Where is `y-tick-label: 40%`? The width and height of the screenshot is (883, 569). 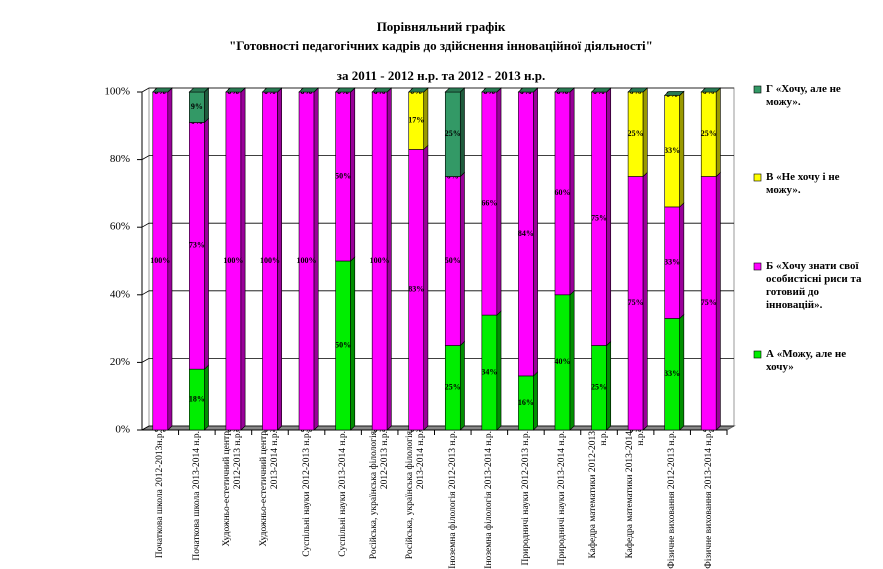 y-tick-label: 40% is located at coordinates (120, 294).